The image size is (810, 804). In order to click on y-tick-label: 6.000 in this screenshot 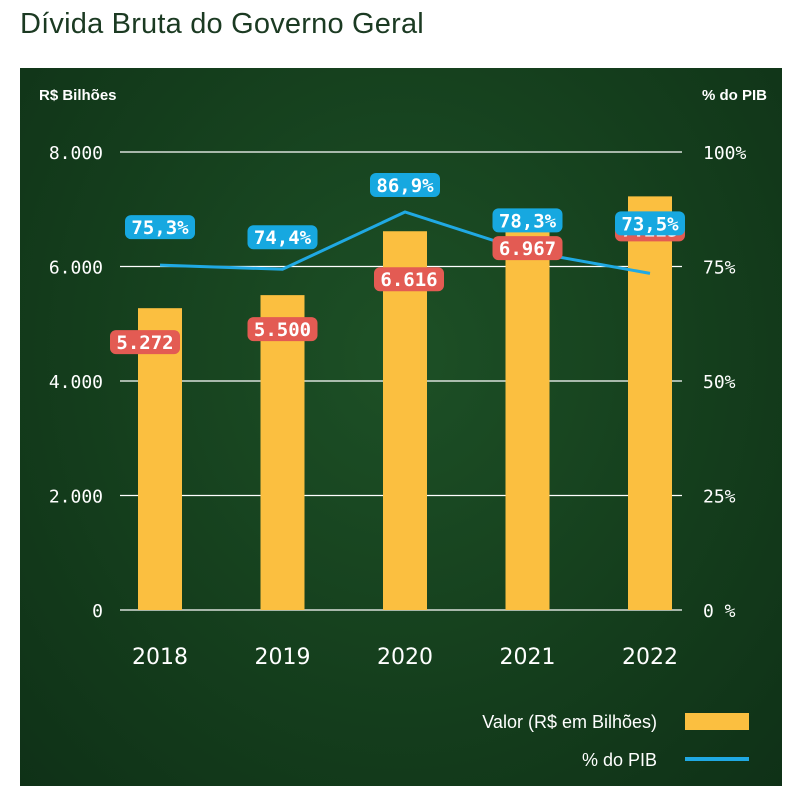, I will do `click(76, 268)`.